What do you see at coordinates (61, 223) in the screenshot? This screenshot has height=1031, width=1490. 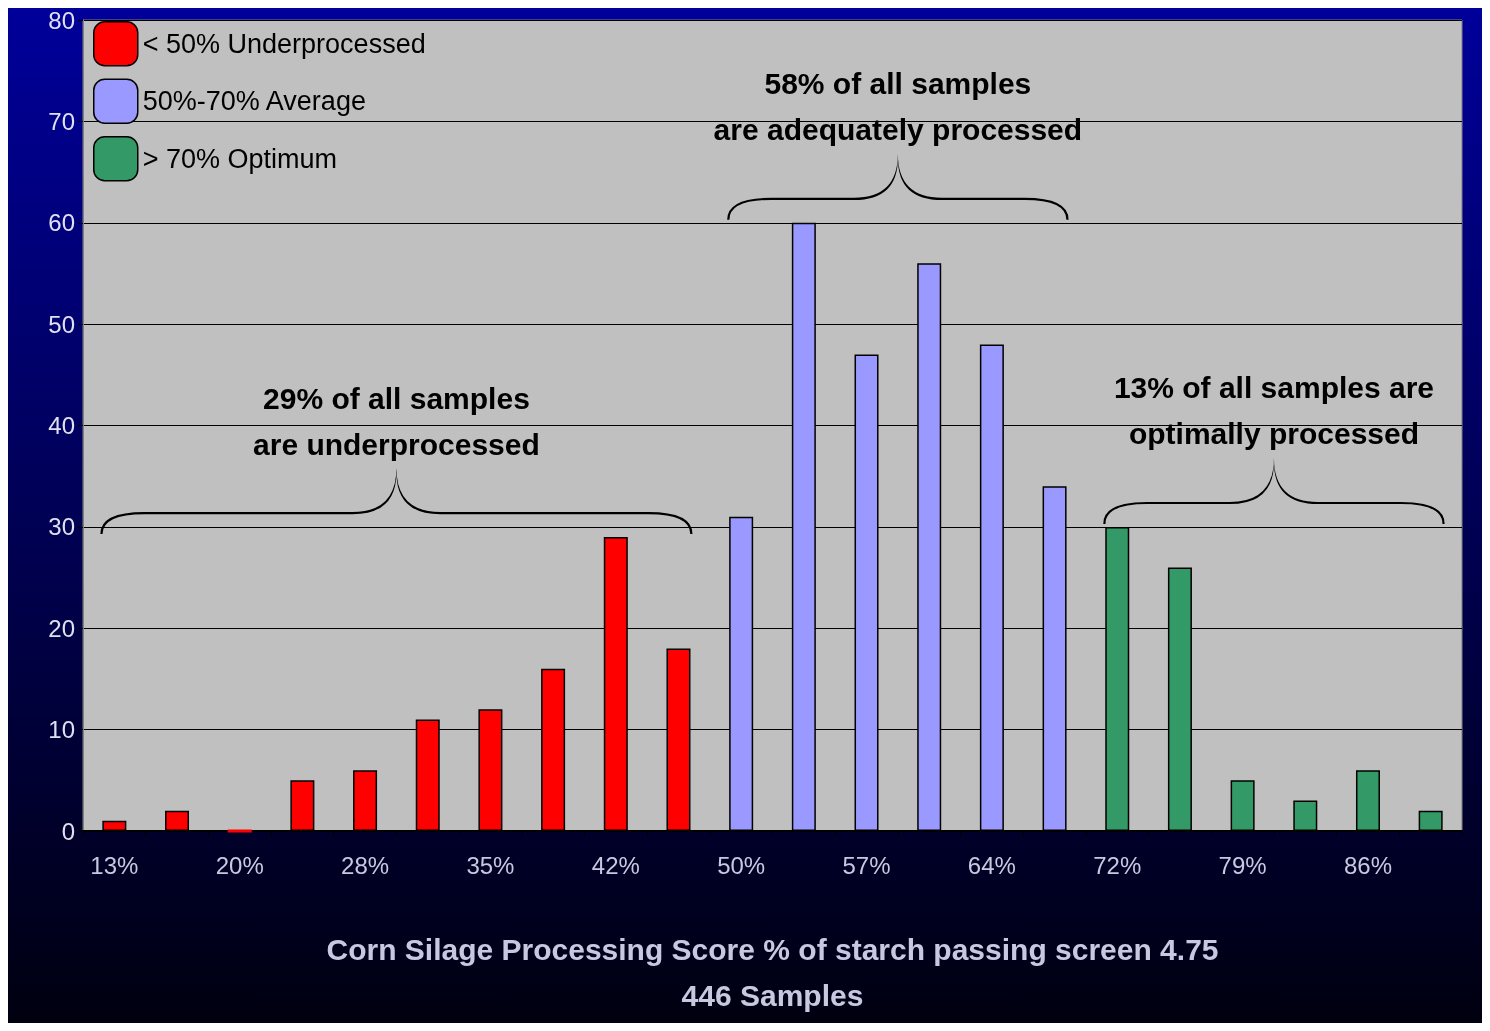 I see `y-tick-label: 60` at bounding box center [61, 223].